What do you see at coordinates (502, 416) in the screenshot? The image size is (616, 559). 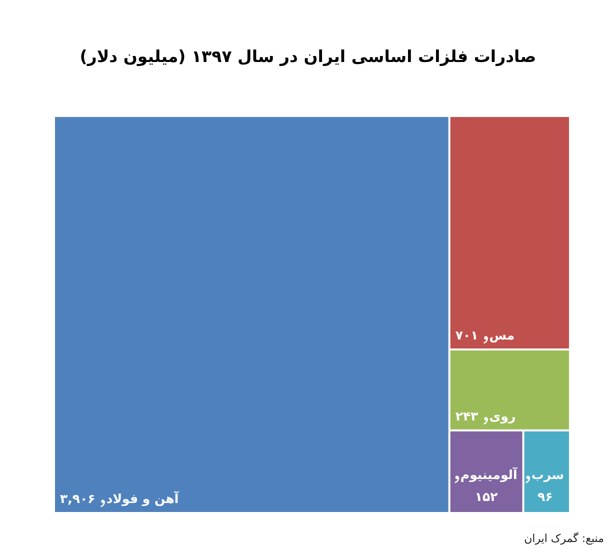 I see `category-label: روی` at bounding box center [502, 416].